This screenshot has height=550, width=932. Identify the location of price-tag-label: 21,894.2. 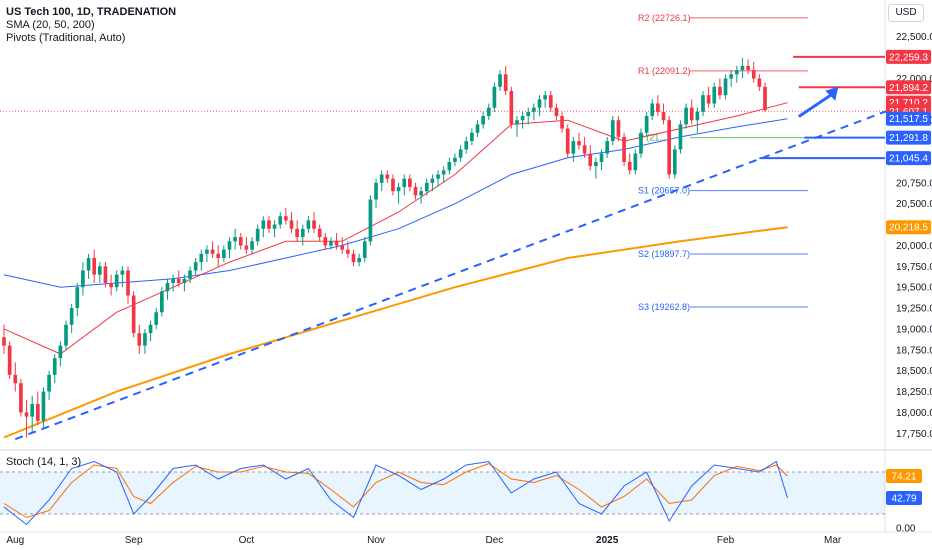
(908, 88).